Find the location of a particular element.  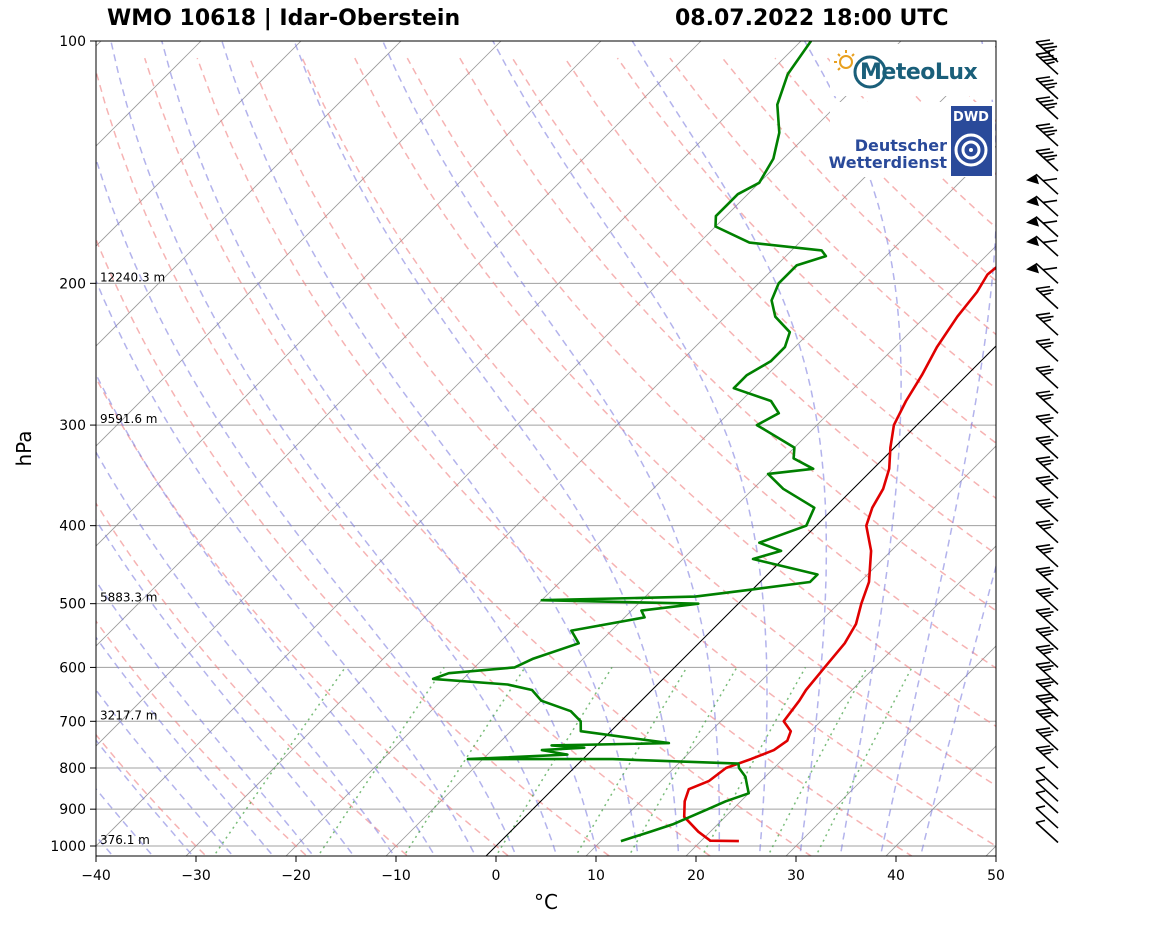

height-annotation: 9591.6 m is located at coordinates (129, 419).